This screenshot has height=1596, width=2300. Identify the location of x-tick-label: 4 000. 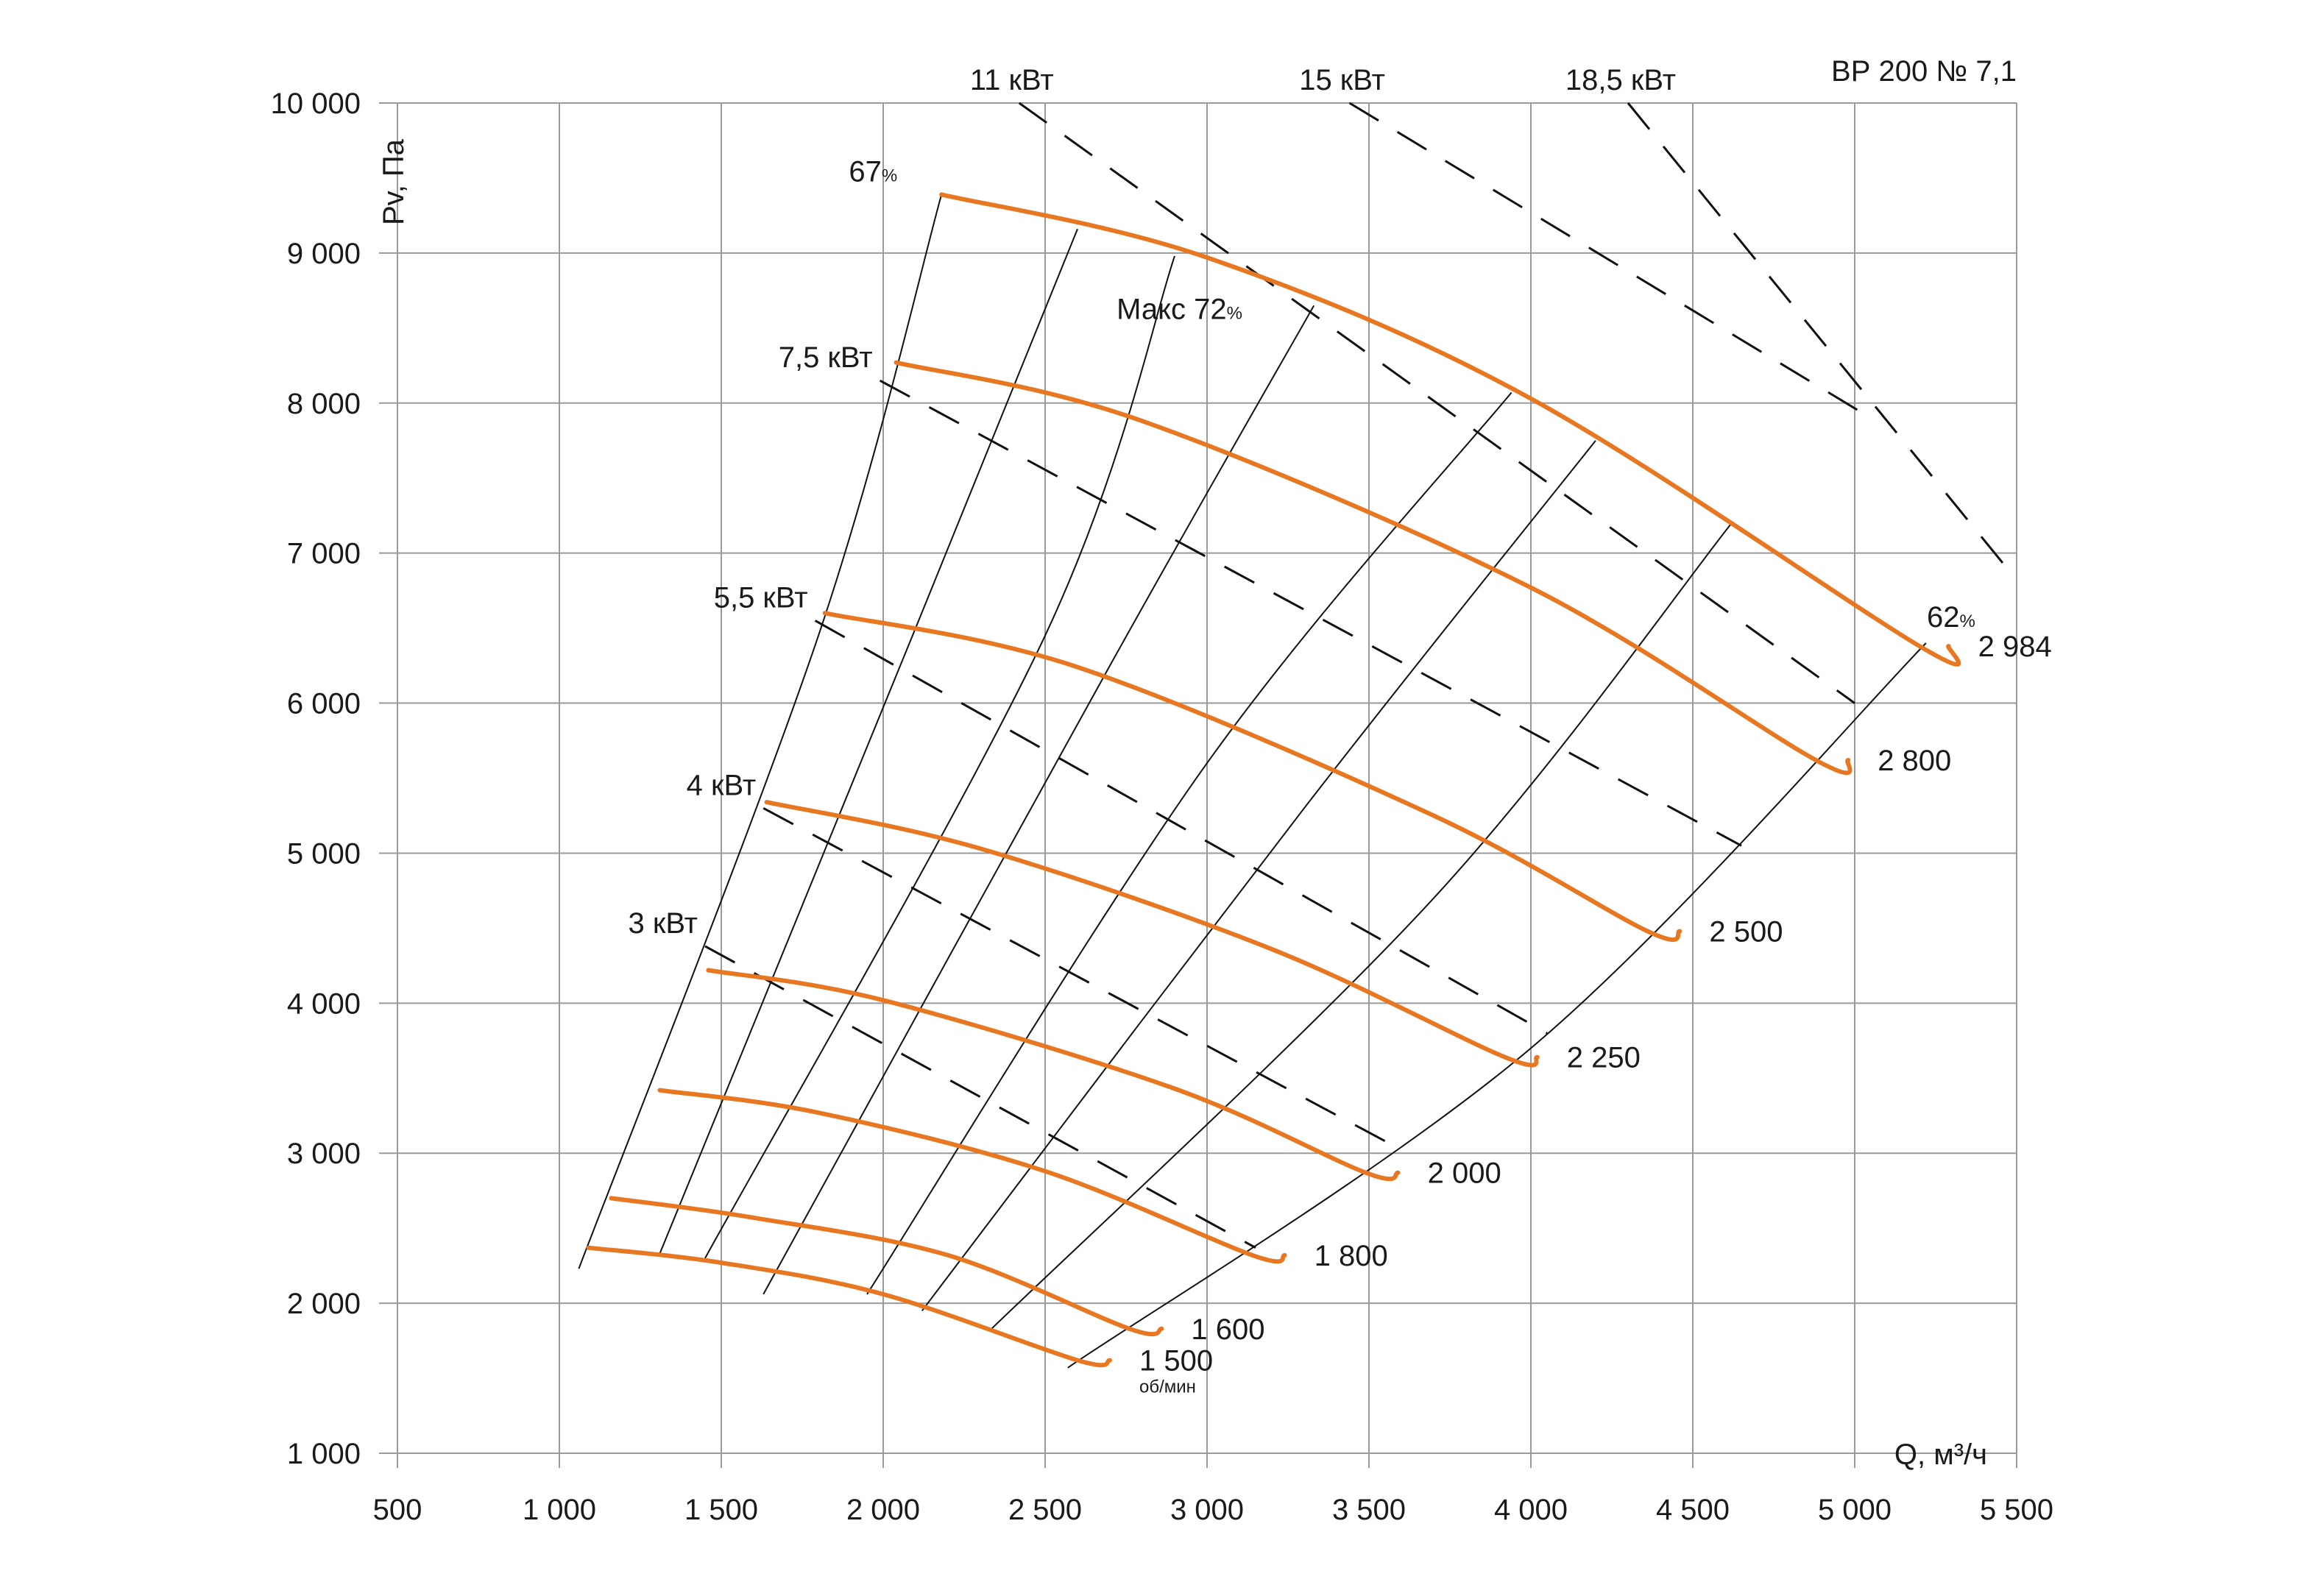
(1531, 1510).